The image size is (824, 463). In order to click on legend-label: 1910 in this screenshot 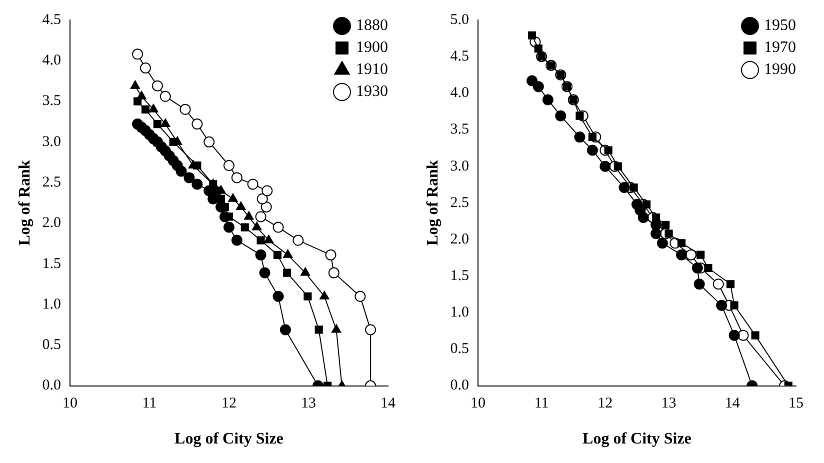, I will do `click(372, 69)`.